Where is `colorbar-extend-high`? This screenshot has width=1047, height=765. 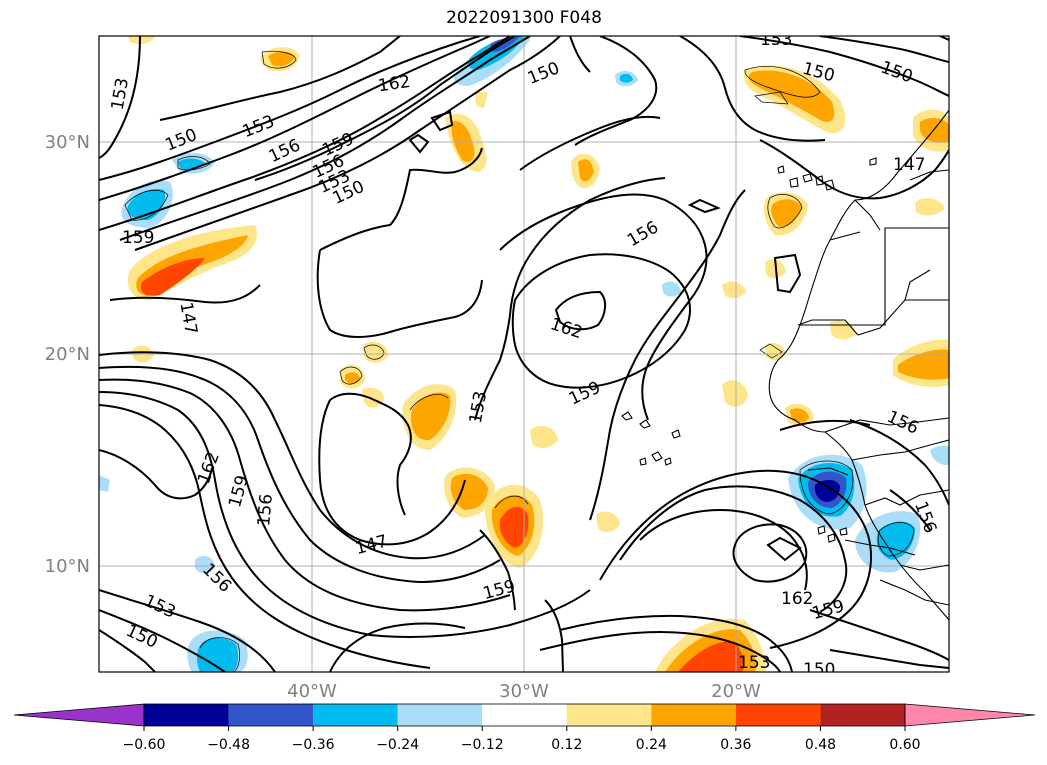 colorbar-extend-high is located at coordinates (970, 715).